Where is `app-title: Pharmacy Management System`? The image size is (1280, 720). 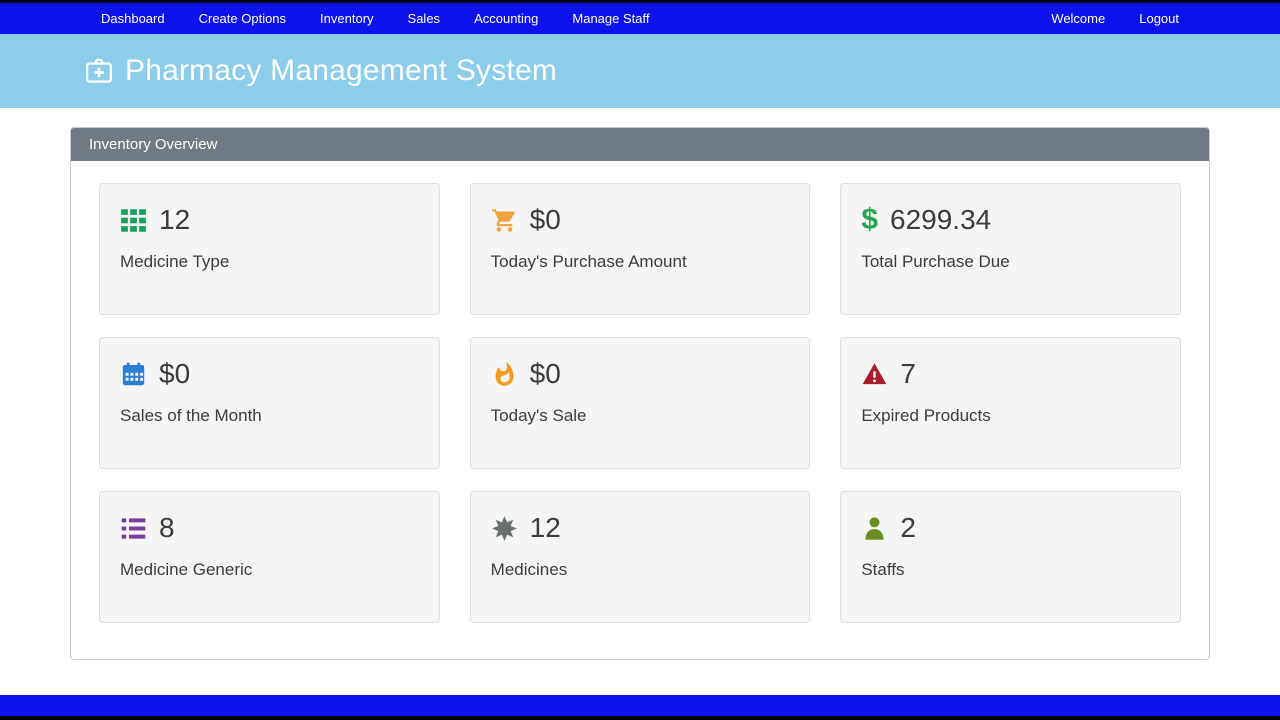 app-title: Pharmacy Management System is located at coordinates (341, 70).